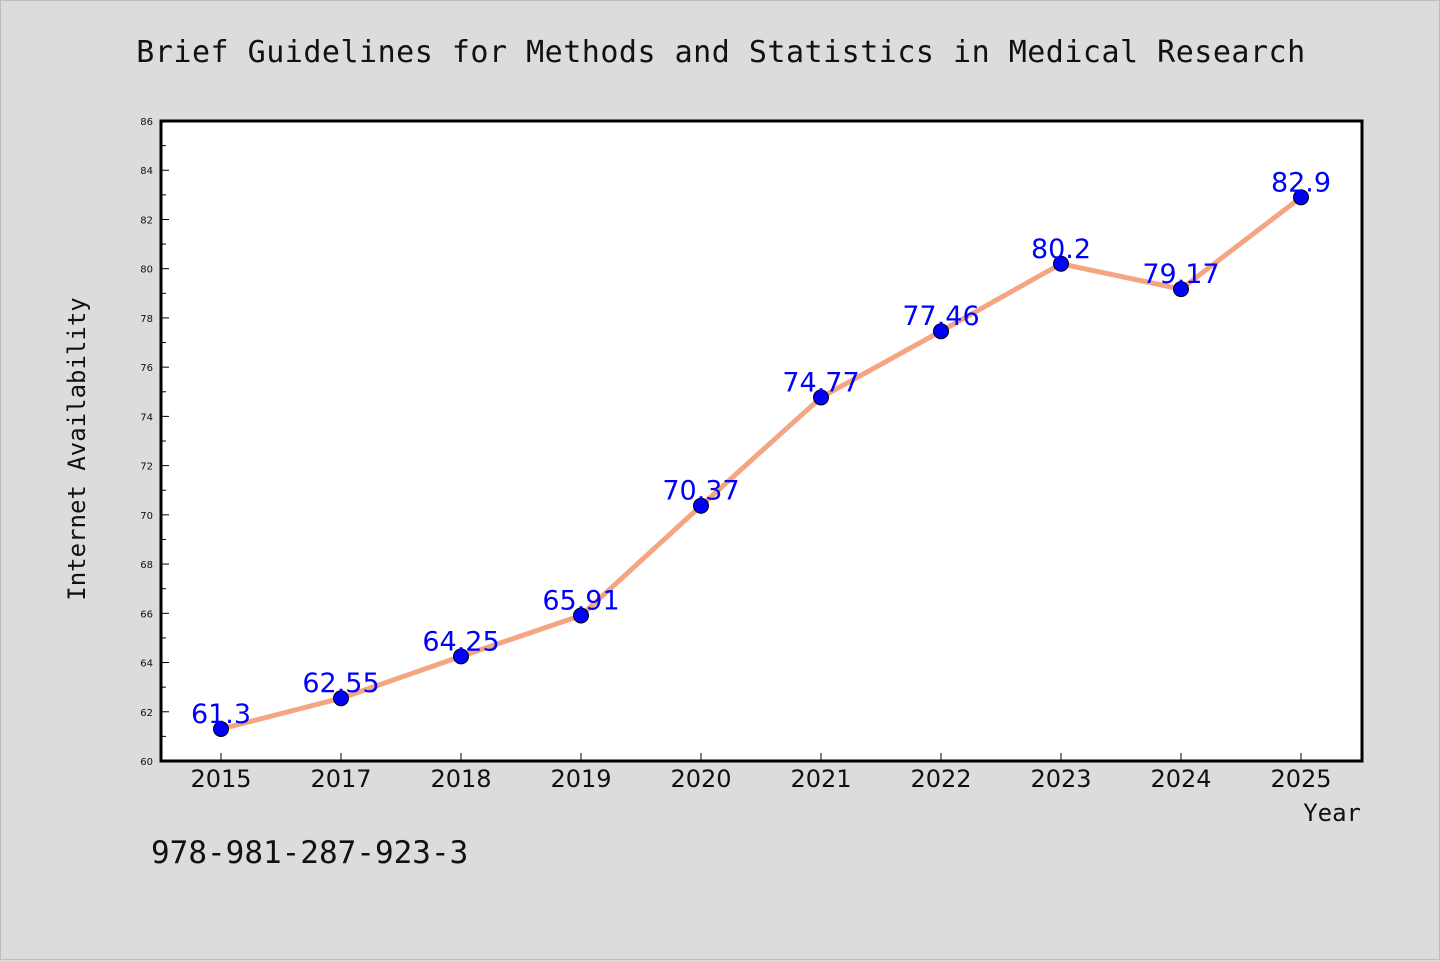  What do you see at coordinates (1180, 779) in the screenshot?
I see `x-tick-label-8: 2024` at bounding box center [1180, 779].